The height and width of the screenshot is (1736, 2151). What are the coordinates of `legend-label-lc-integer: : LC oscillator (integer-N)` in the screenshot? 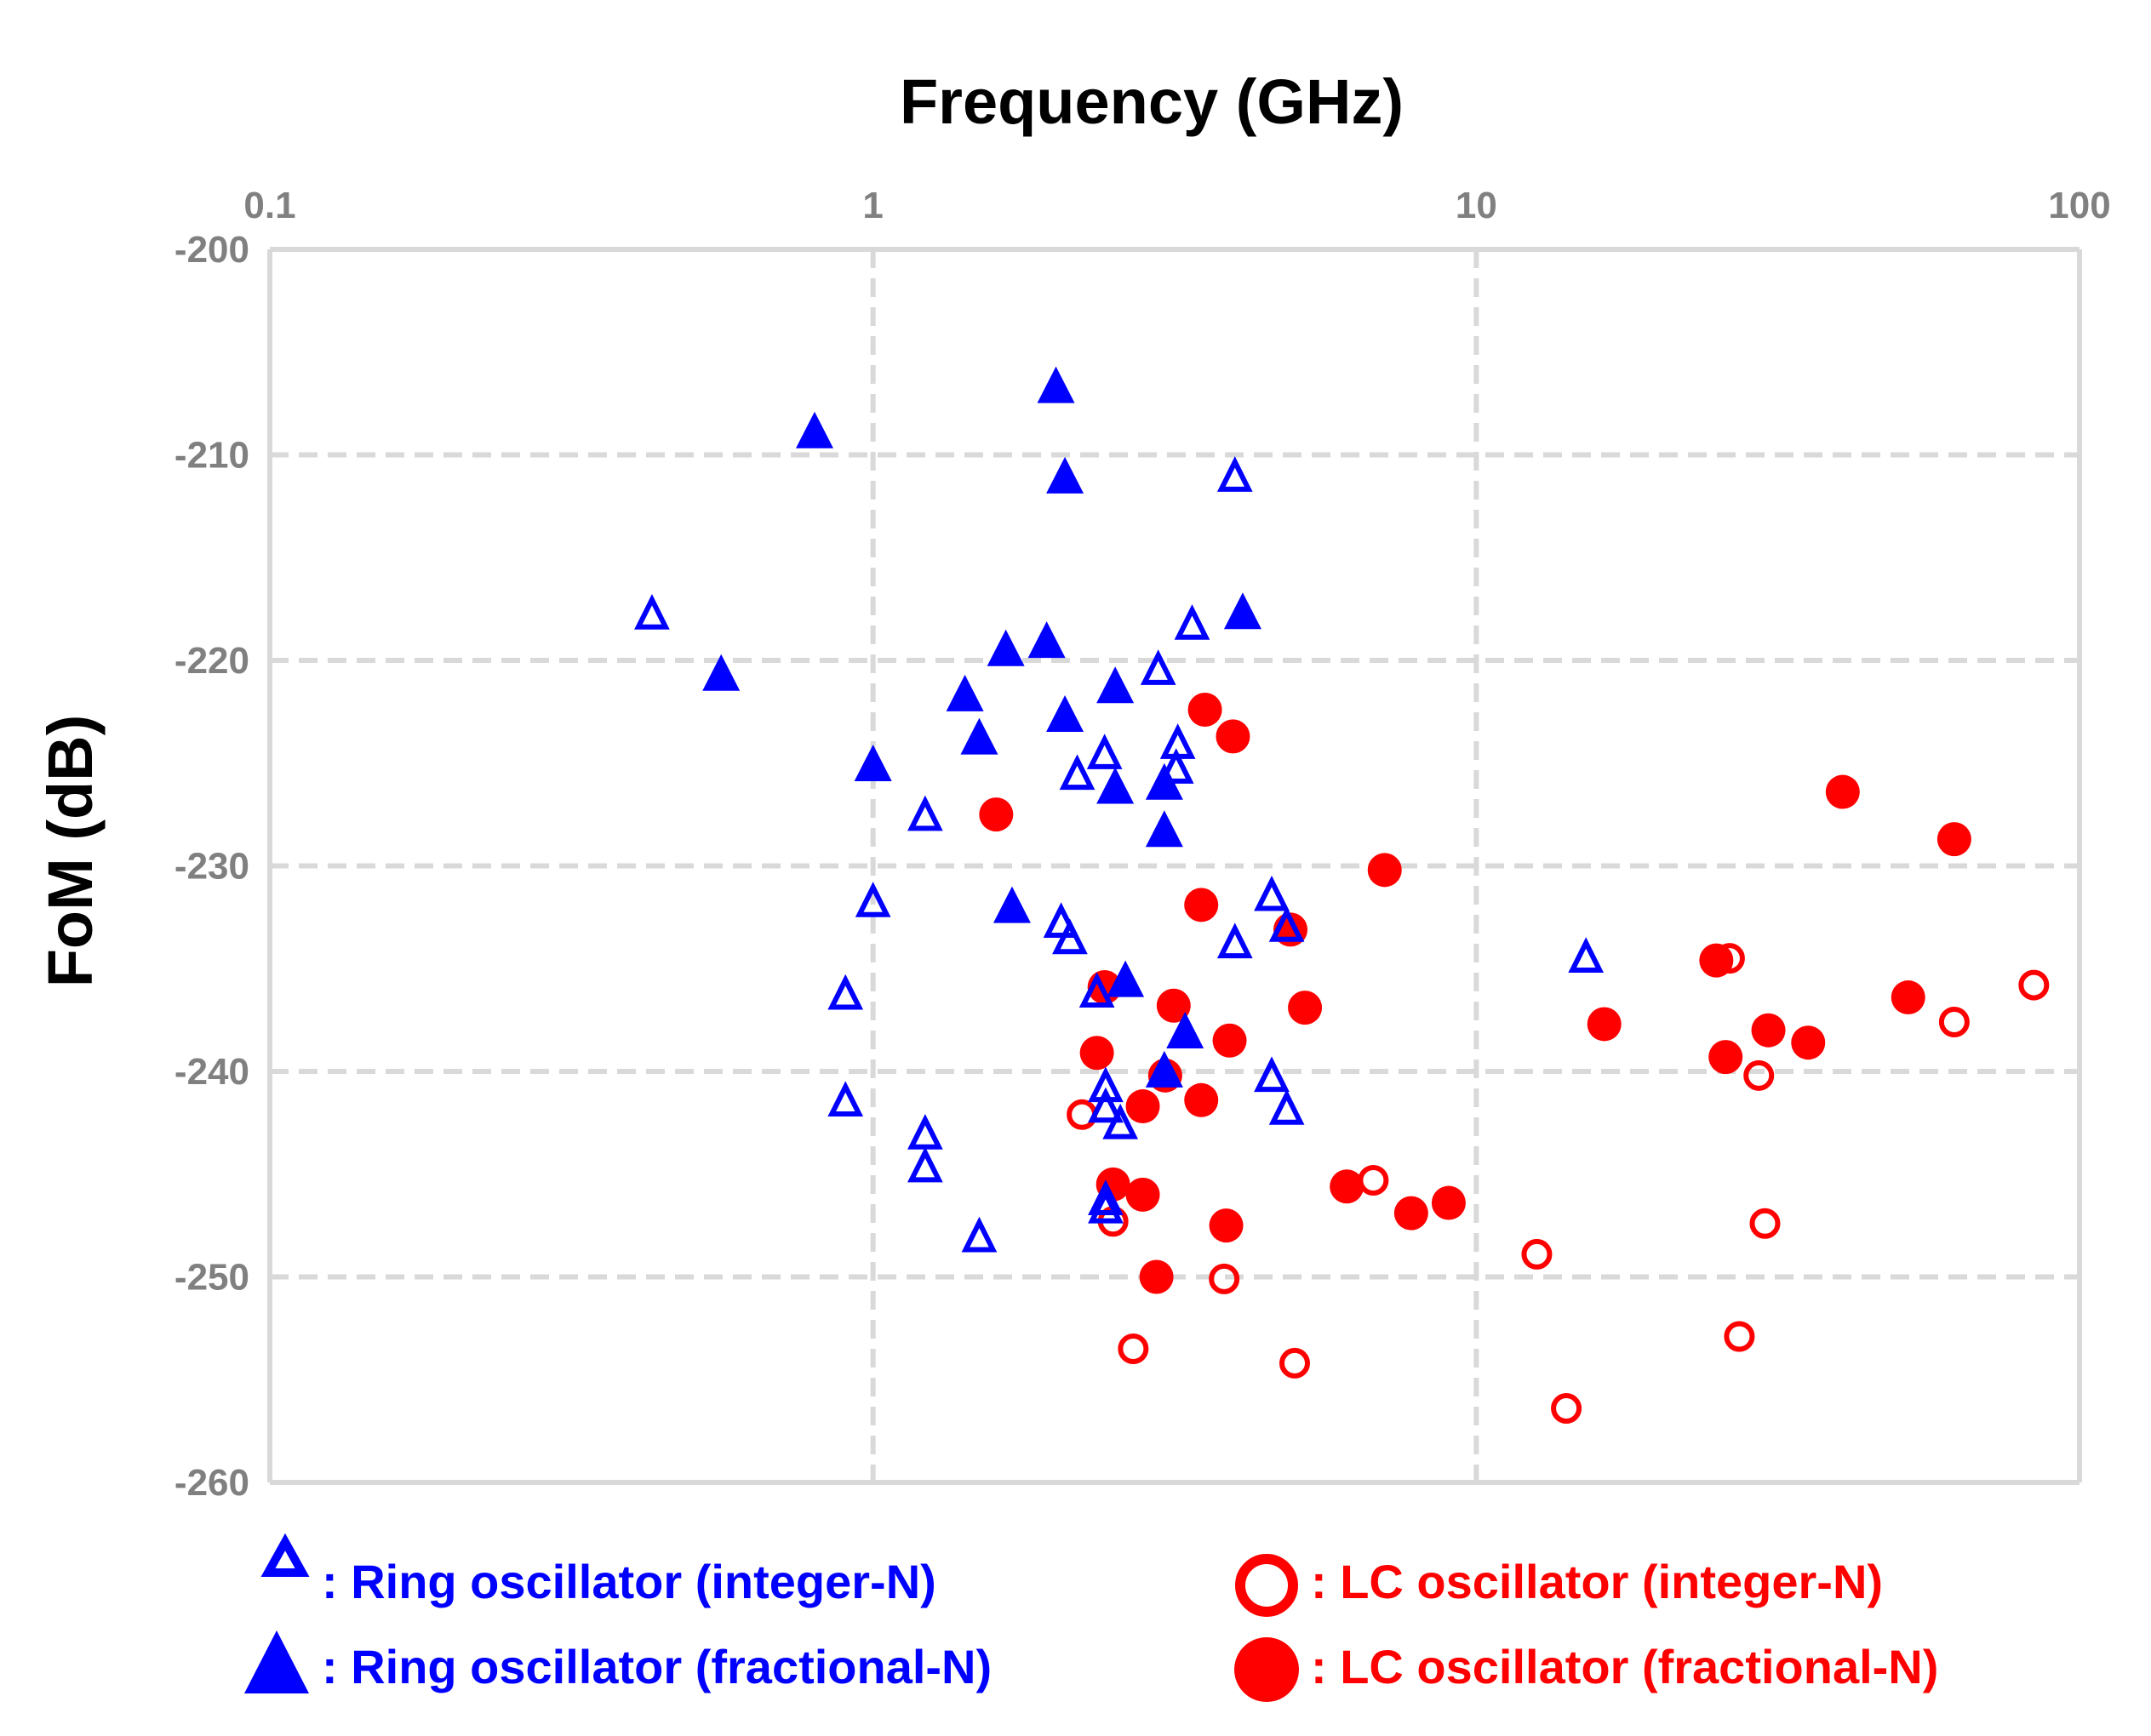 It's located at (1597, 1581).